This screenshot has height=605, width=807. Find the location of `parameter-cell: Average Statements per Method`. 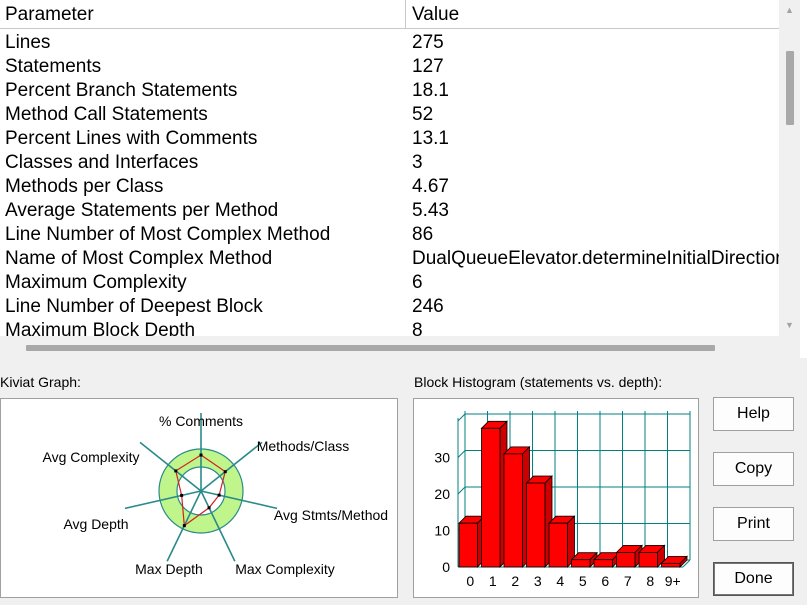

parameter-cell: Average Statements per Method is located at coordinates (142, 210).